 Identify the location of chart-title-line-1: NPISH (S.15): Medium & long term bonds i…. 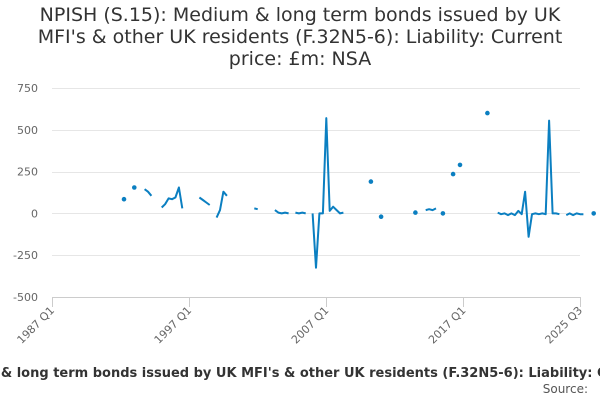
(300, 15).